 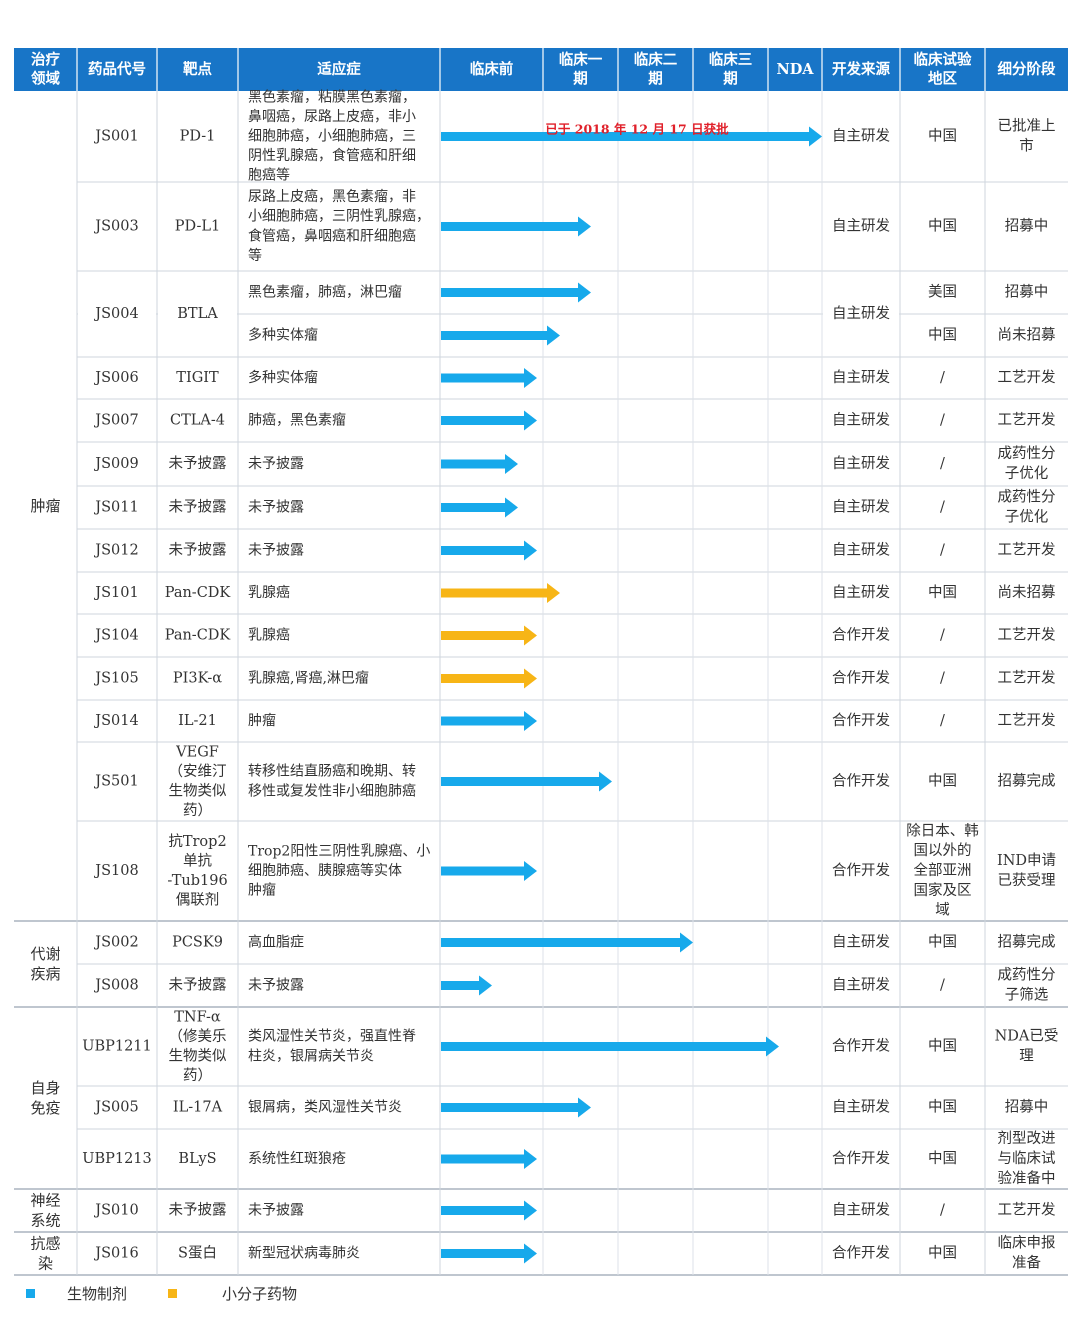 I want to click on indication-line: 肺癌，黑色素瘤, so click(x=297, y=420).